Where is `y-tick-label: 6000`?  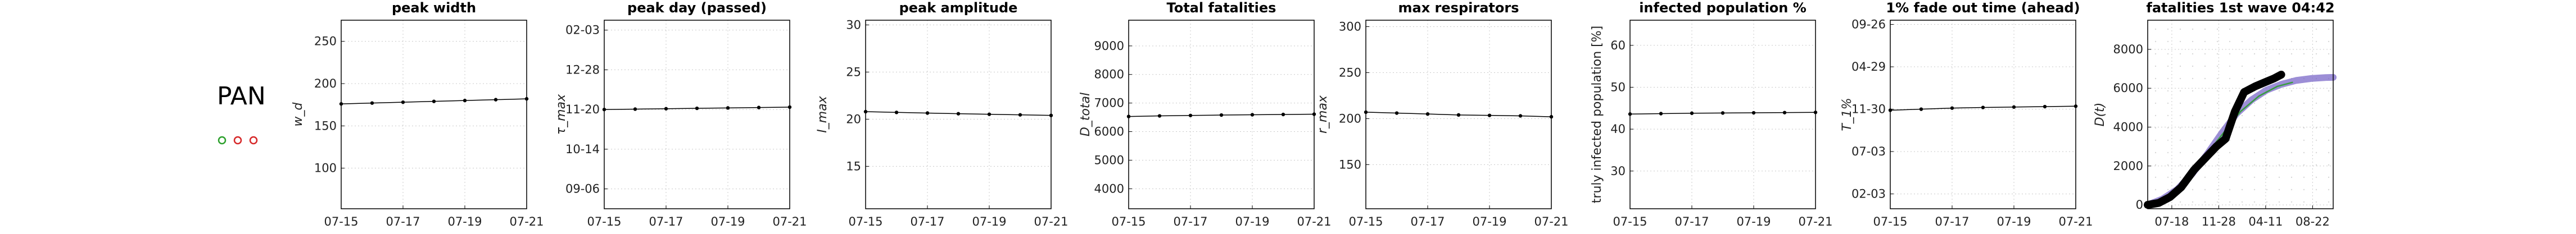
y-tick-label: 6000 is located at coordinates (2128, 88).